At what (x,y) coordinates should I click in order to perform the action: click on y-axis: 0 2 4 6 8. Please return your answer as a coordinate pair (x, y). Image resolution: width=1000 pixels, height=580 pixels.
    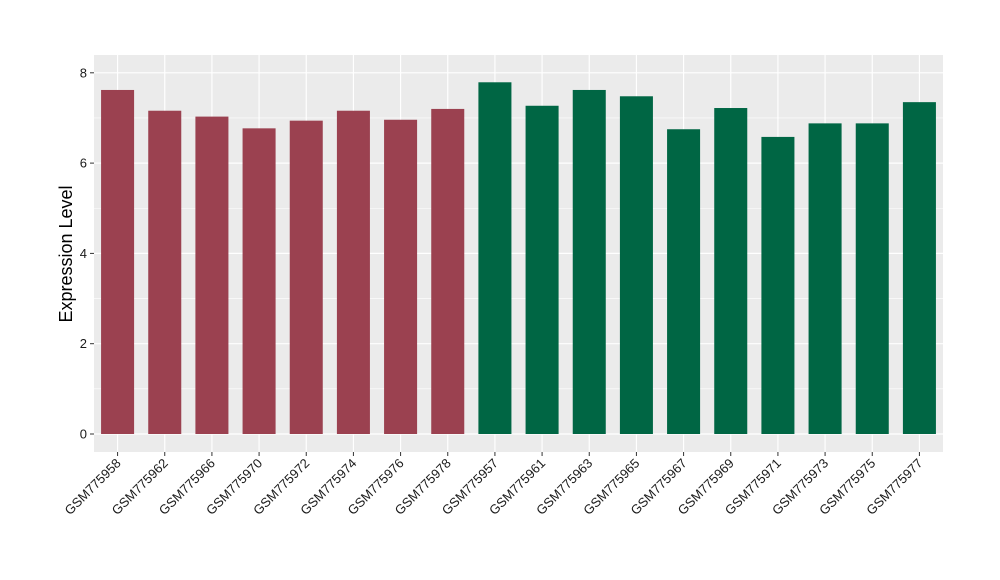
    Looking at the image, I should click on (87, 253).